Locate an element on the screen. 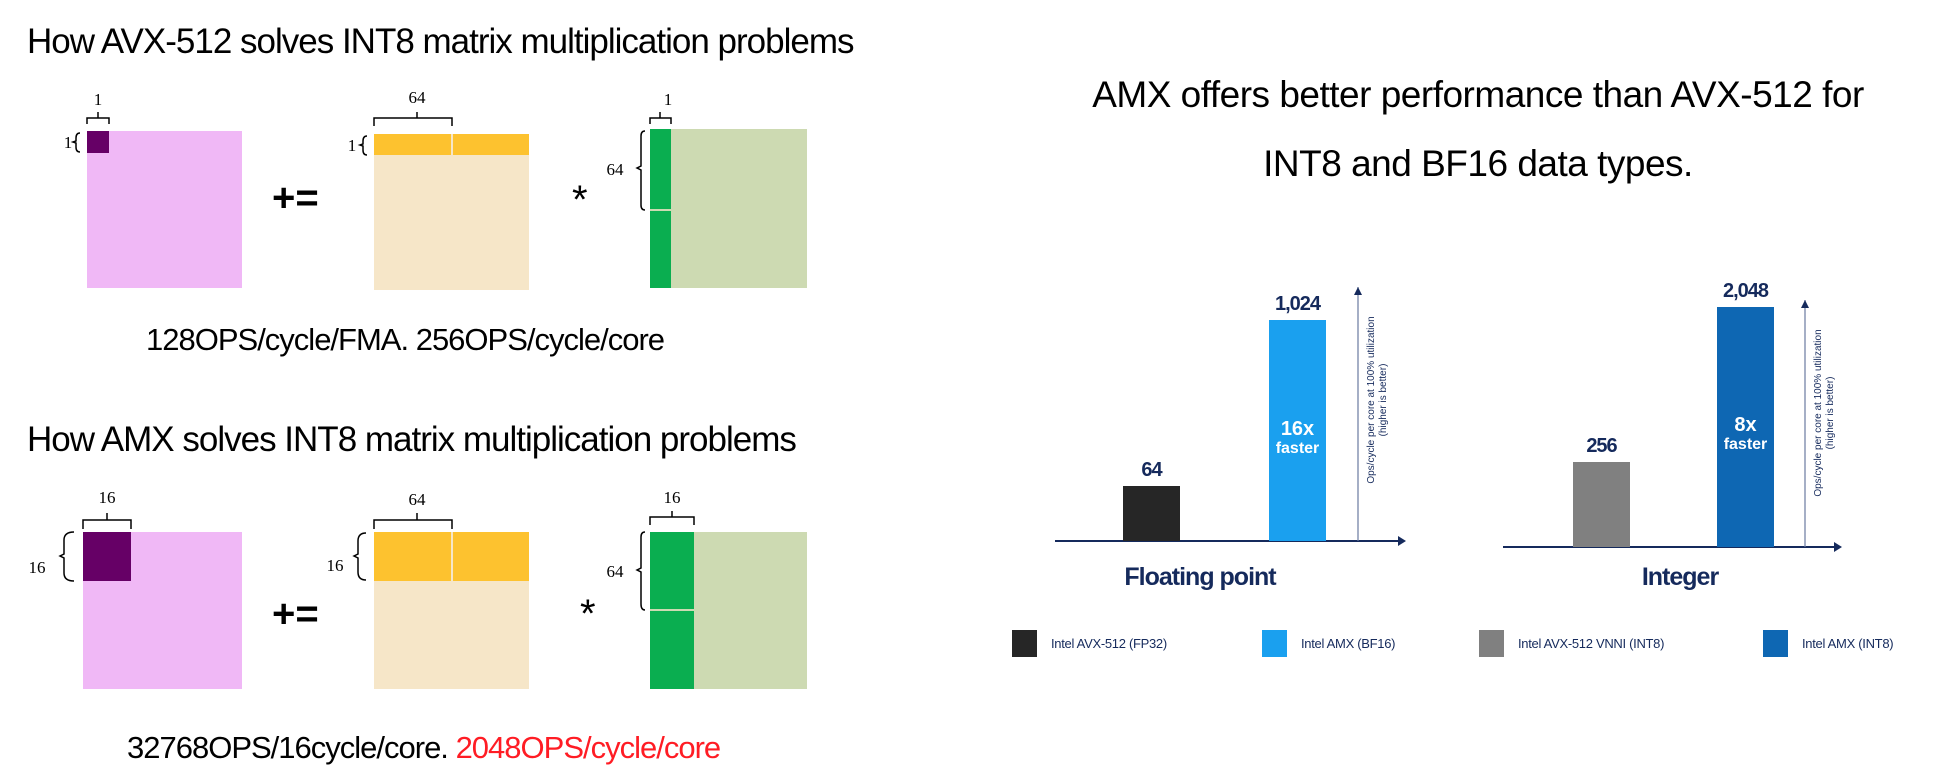  bar-value-label: 1,024 is located at coordinates (1297, 304).